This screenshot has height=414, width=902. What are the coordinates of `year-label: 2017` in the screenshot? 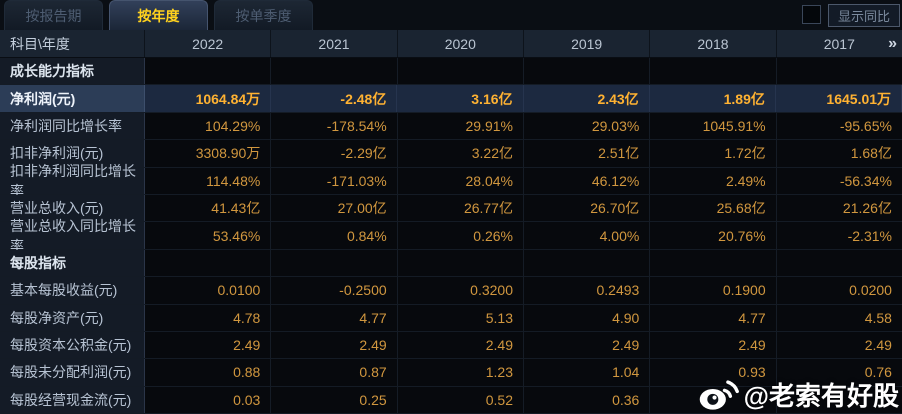 It's located at (839, 43).